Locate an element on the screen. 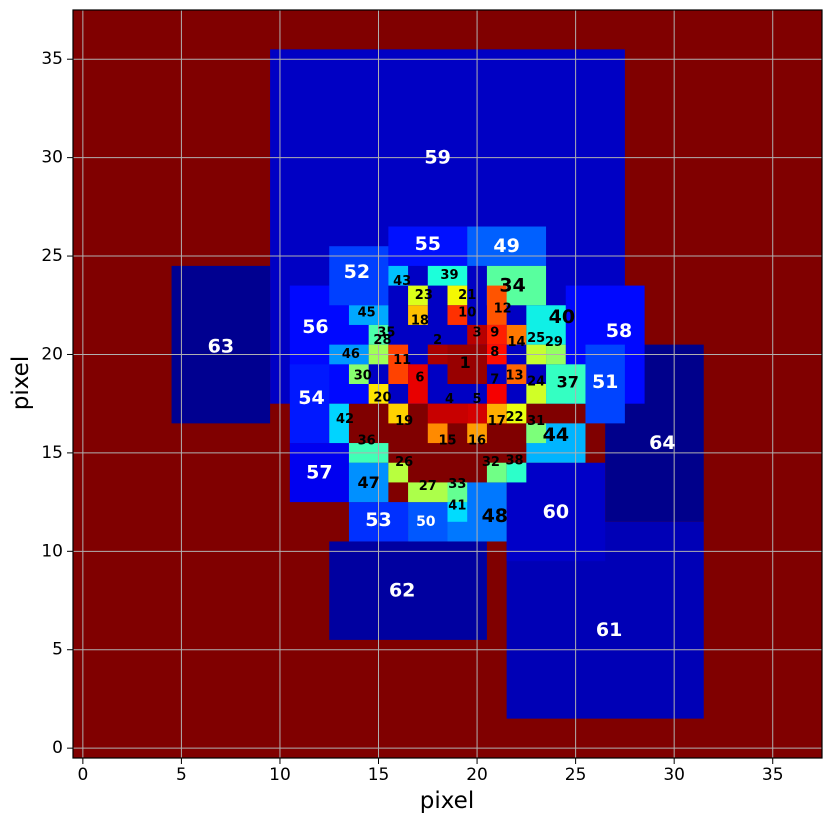  y-tick-label: 10 is located at coordinates (52, 551).